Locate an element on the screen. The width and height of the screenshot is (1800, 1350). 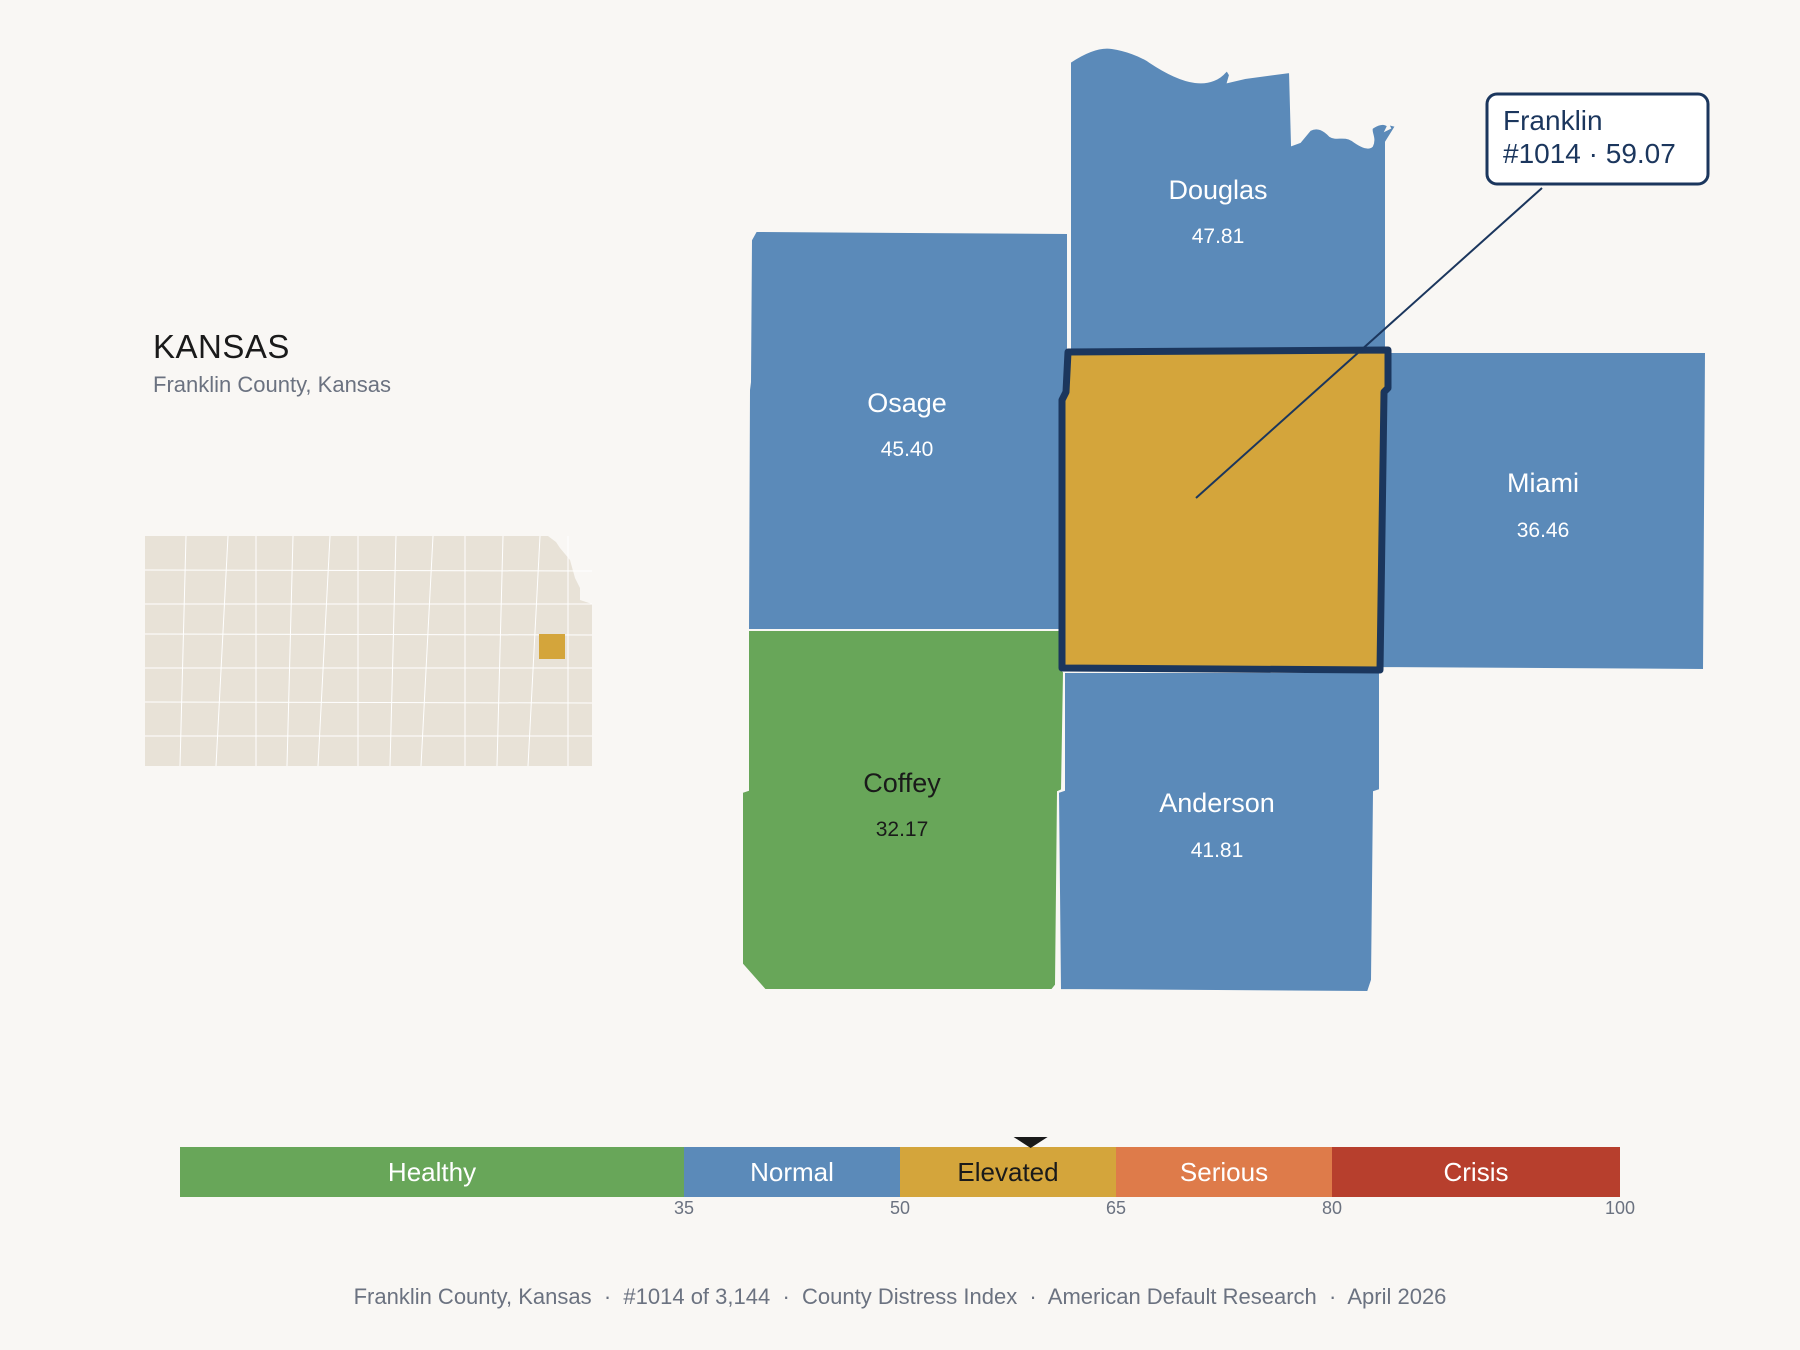
scale-label-normal: Normal is located at coordinates (792, 1172).